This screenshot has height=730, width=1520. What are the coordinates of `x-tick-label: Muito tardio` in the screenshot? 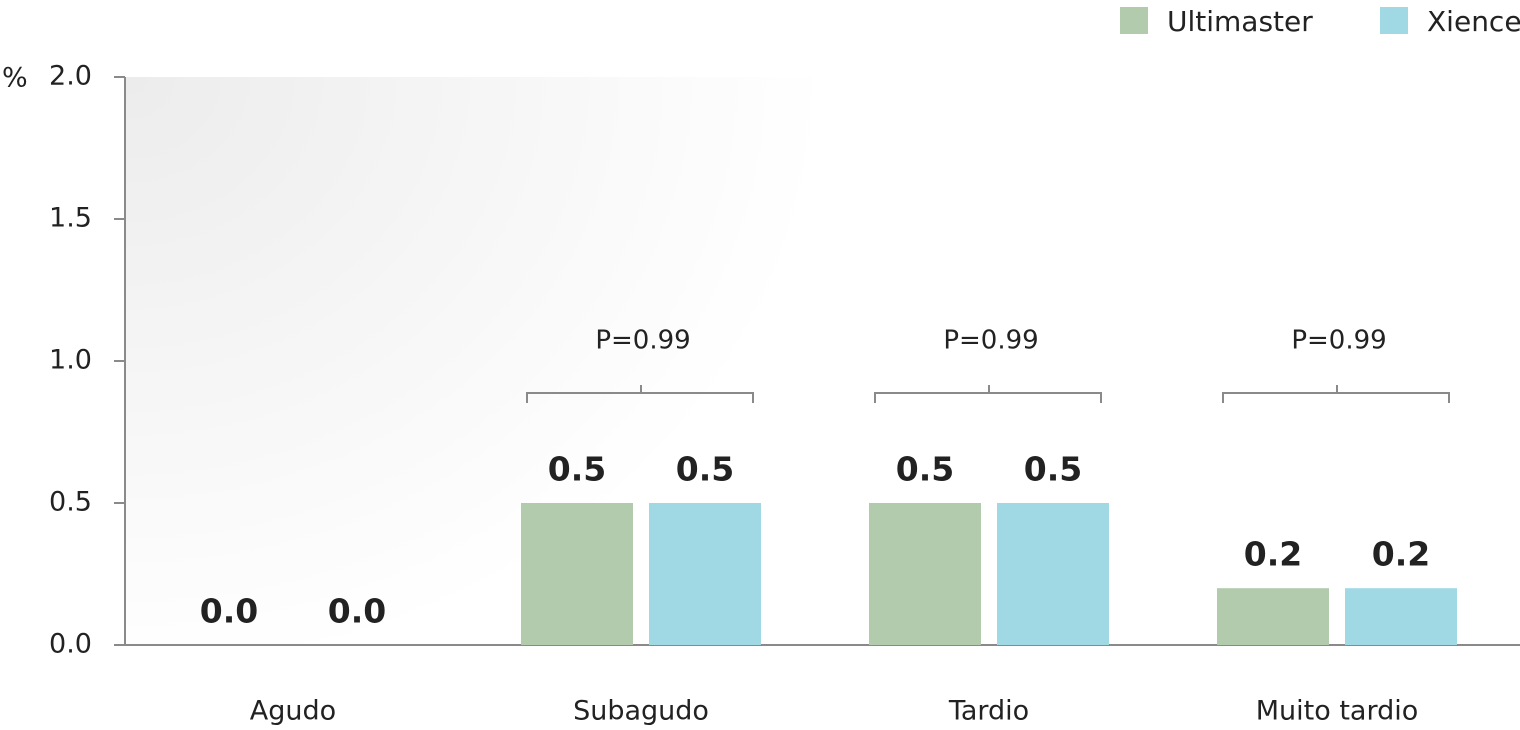 It's located at (1337, 711).